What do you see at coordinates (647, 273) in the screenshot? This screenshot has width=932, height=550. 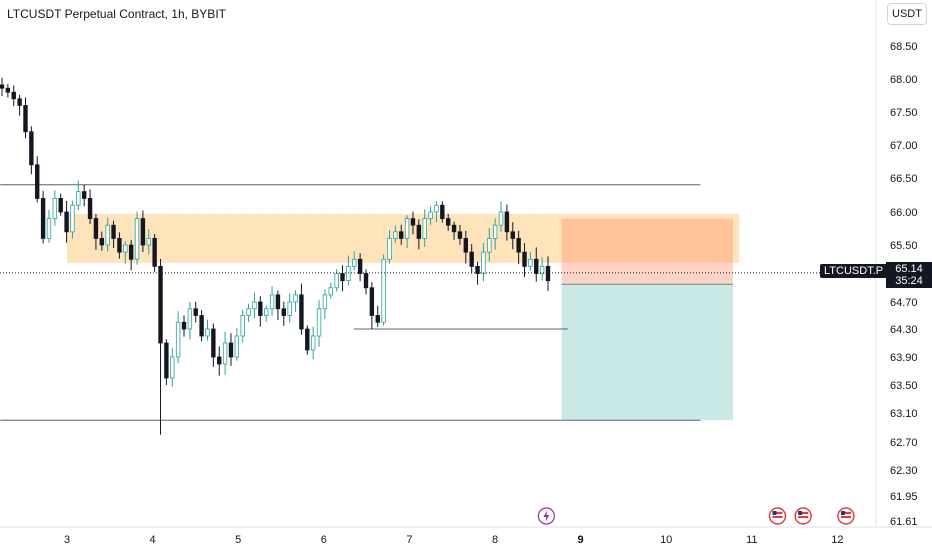 I see `stop-zone-lower` at bounding box center [647, 273].